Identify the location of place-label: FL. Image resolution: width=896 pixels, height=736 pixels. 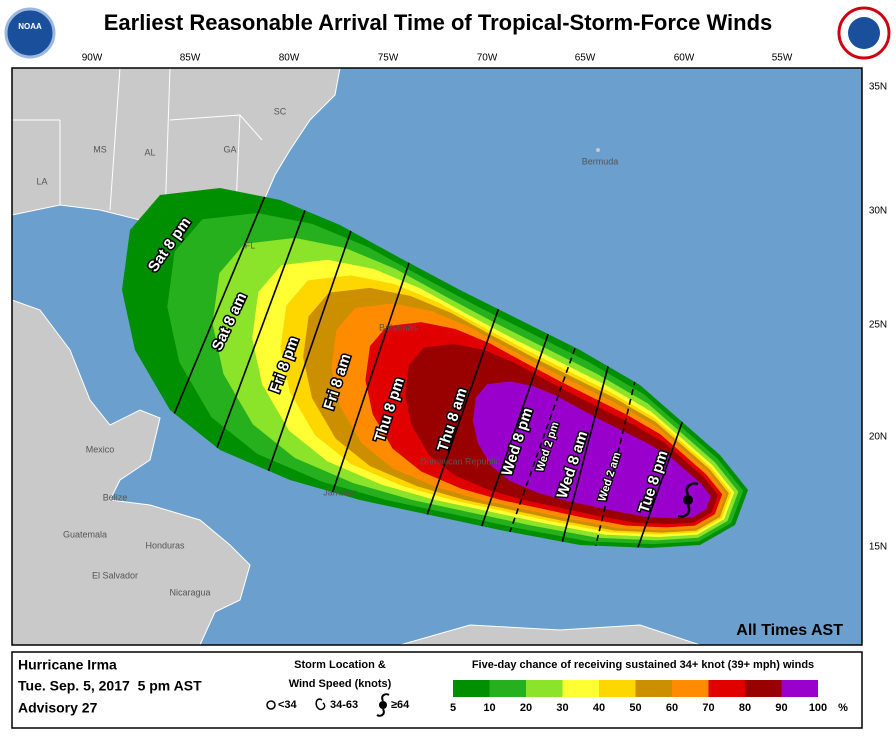
(250, 245).